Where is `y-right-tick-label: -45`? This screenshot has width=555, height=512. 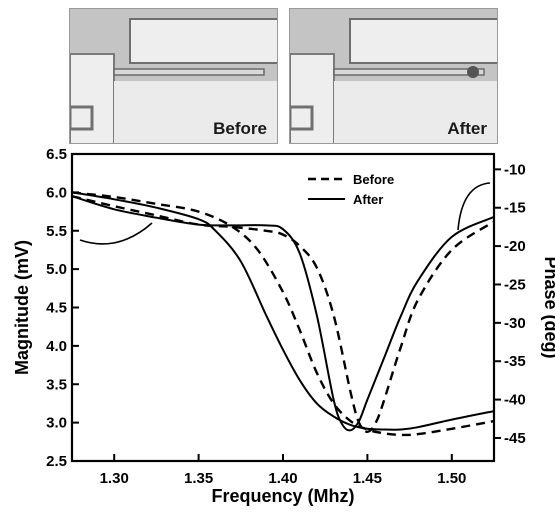 y-right-tick-label: -45 is located at coordinates (515, 438).